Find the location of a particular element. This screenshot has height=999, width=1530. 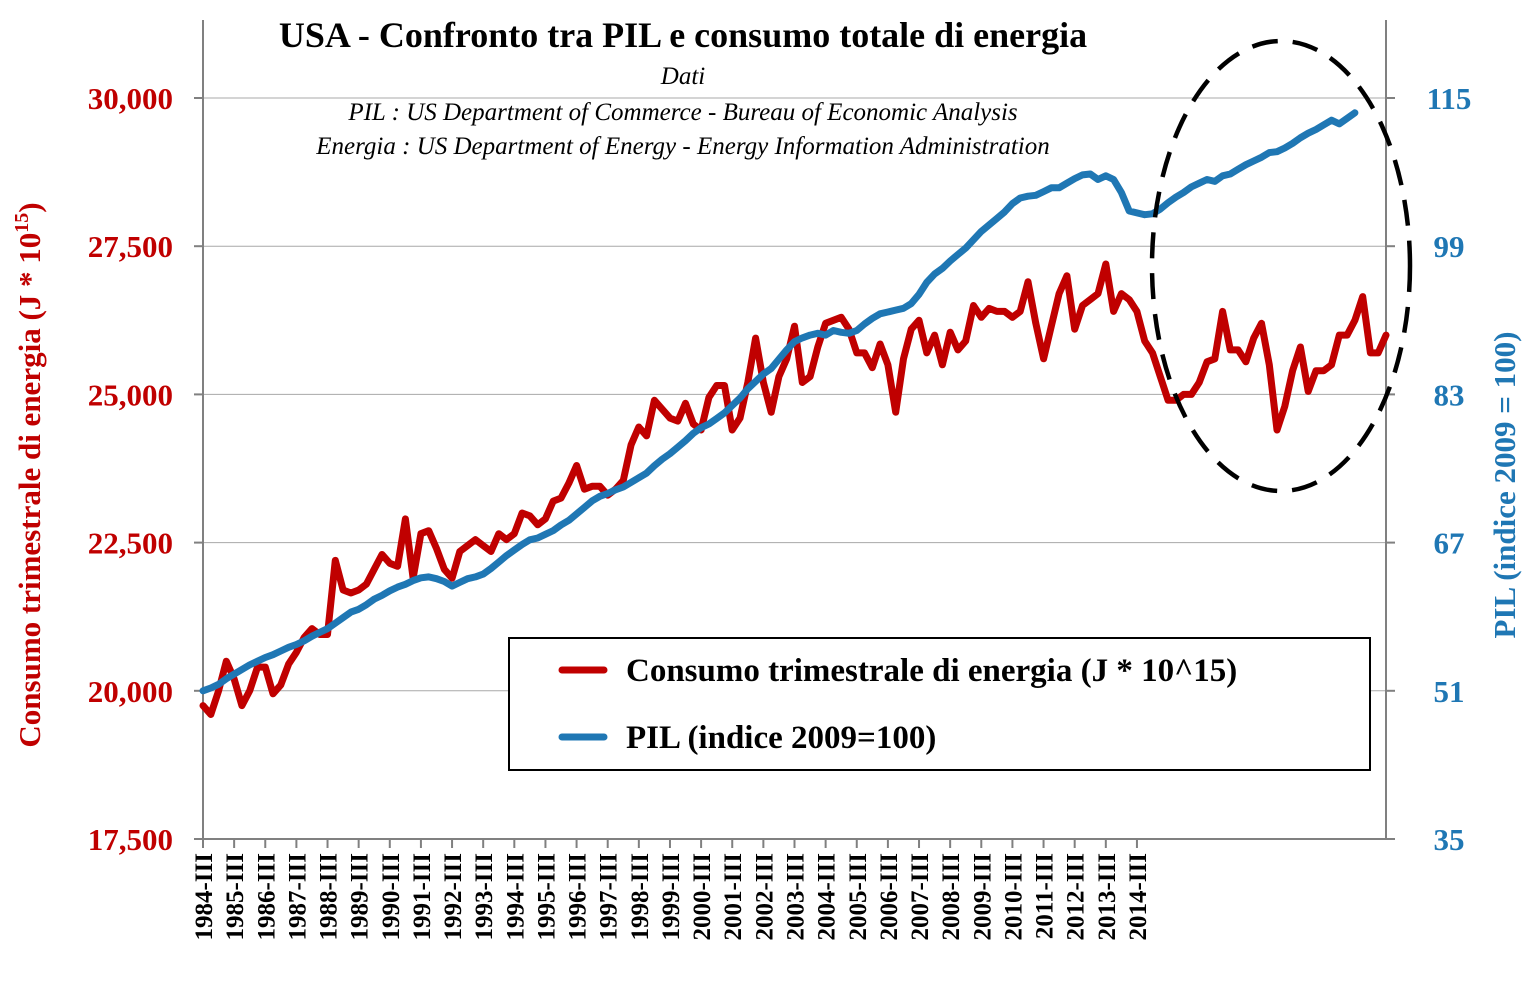

right-tick-label-5: 35 is located at coordinates (1449, 839).